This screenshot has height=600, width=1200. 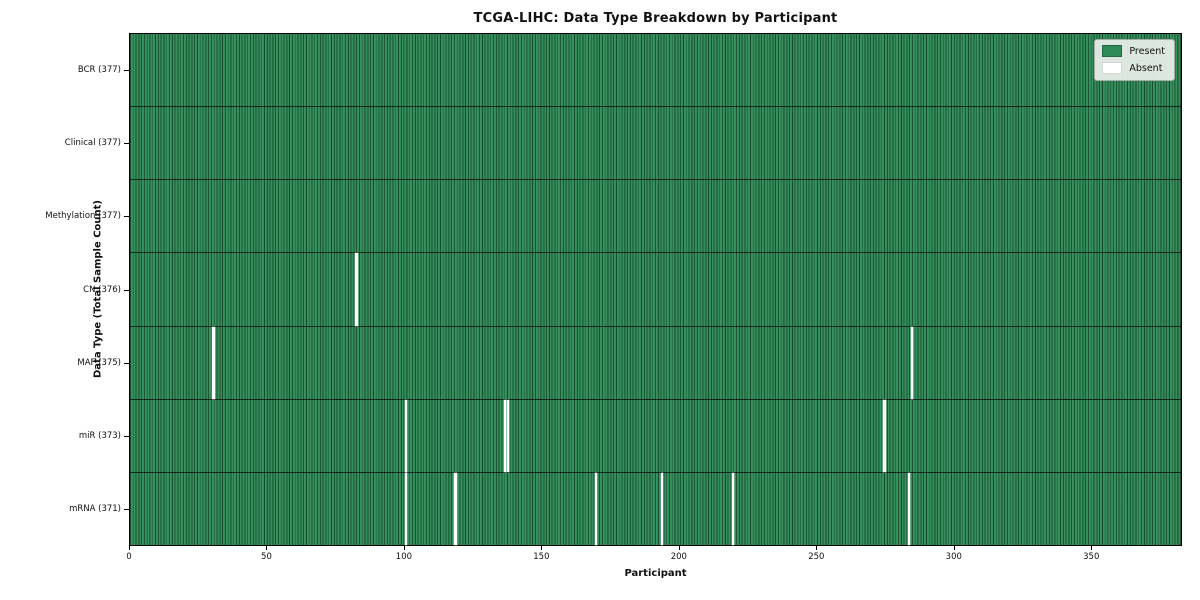 I want to click on heatmap-row-mRNA, so click(x=655, y=508).